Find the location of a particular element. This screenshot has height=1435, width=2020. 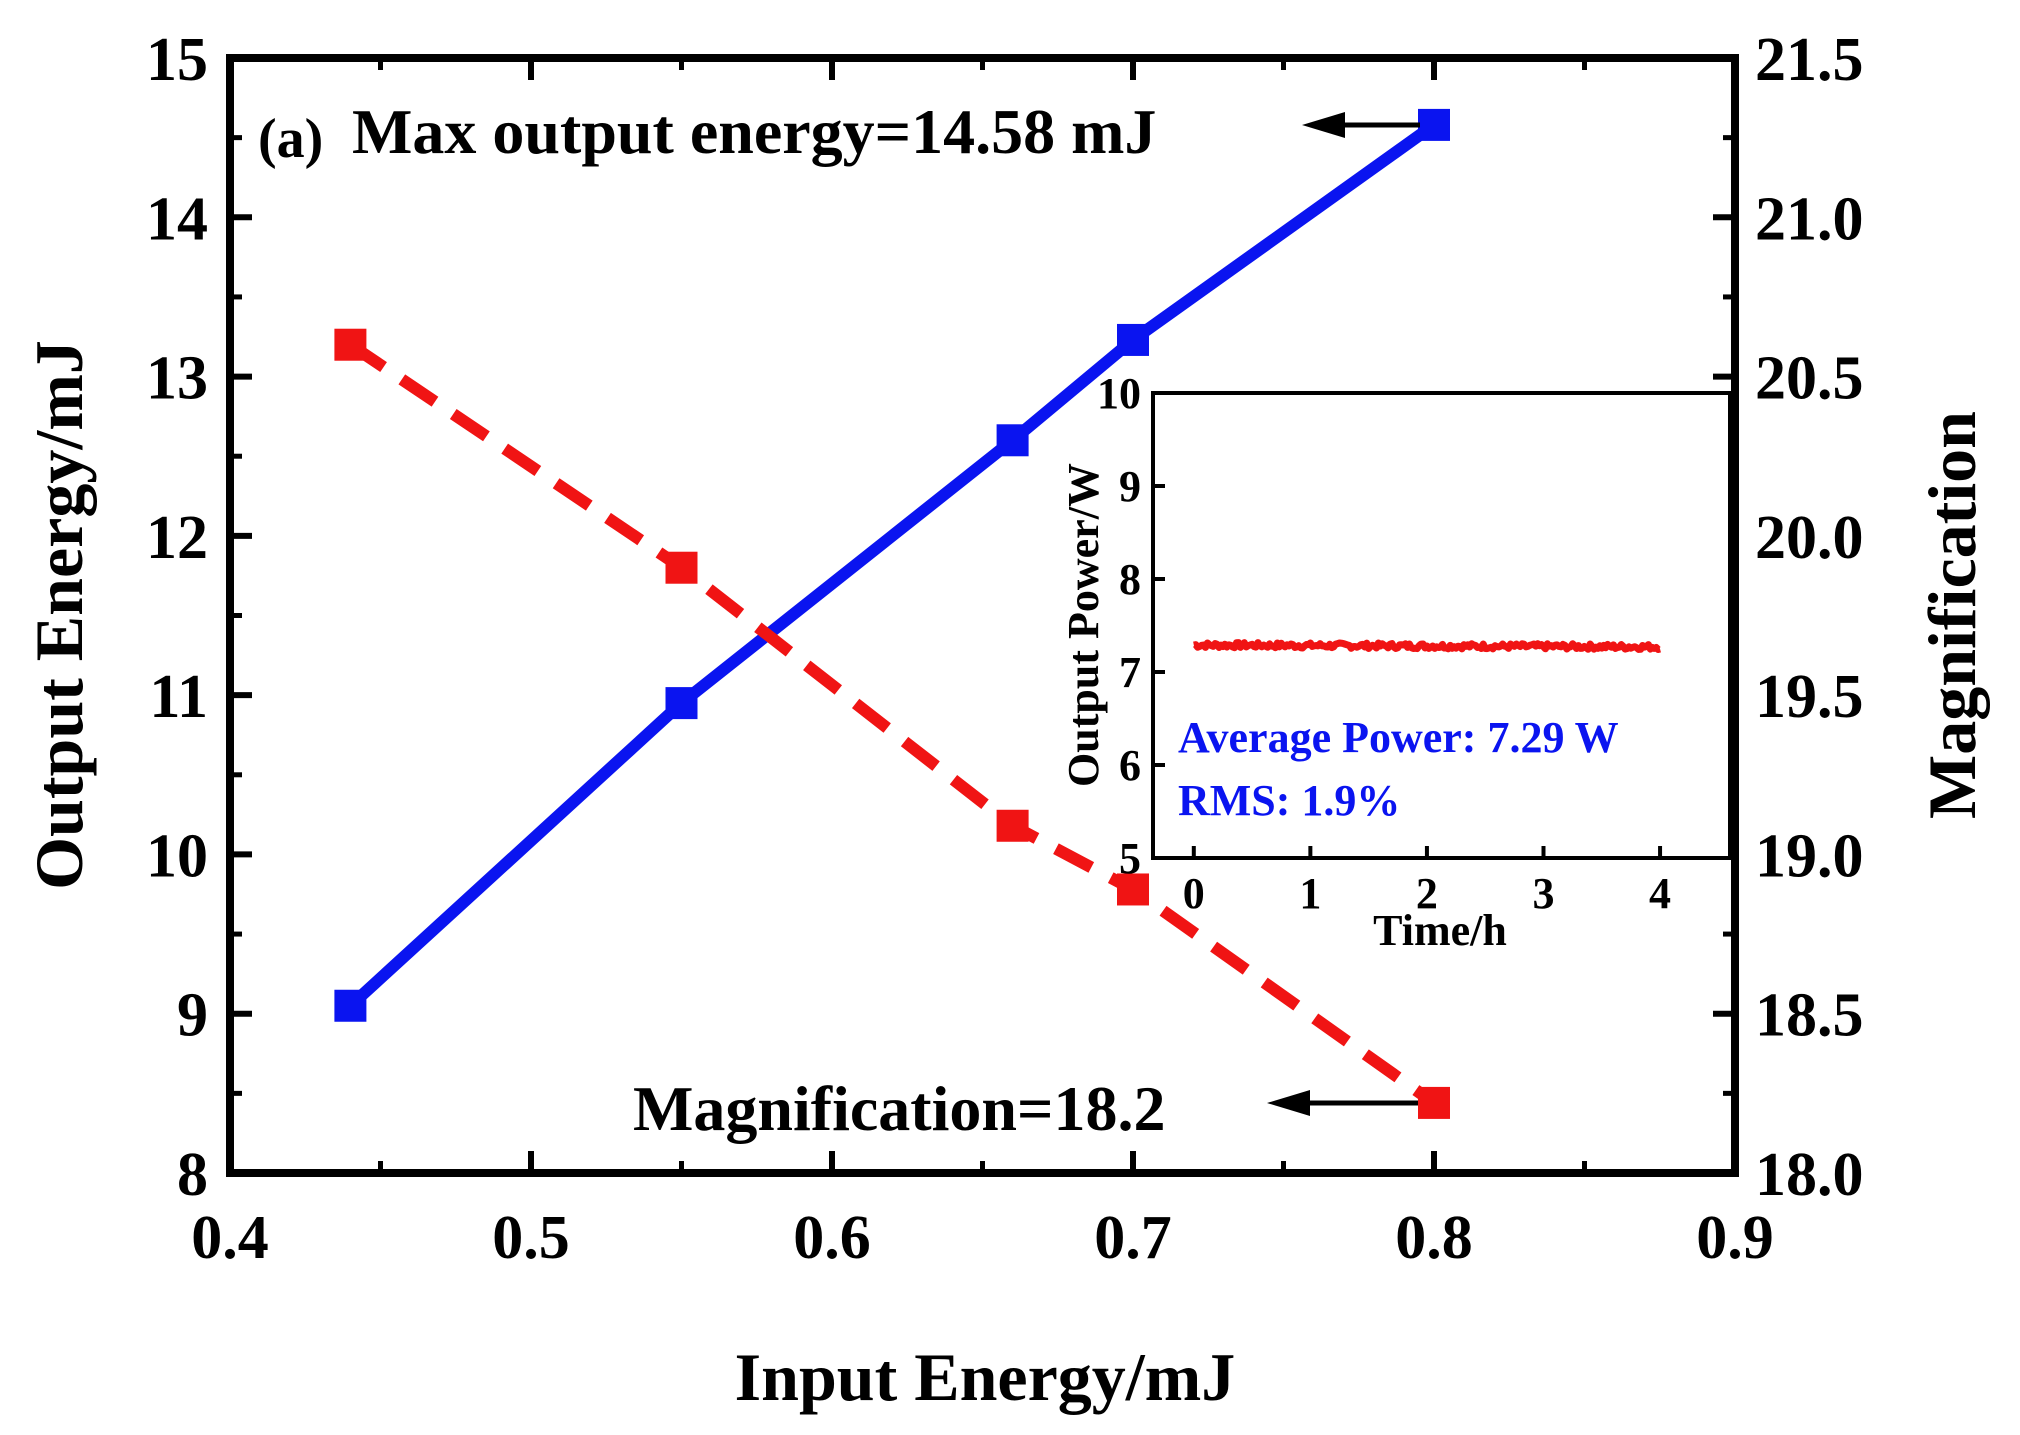

inset-plot-frame is located at coordinates (1441, 625).